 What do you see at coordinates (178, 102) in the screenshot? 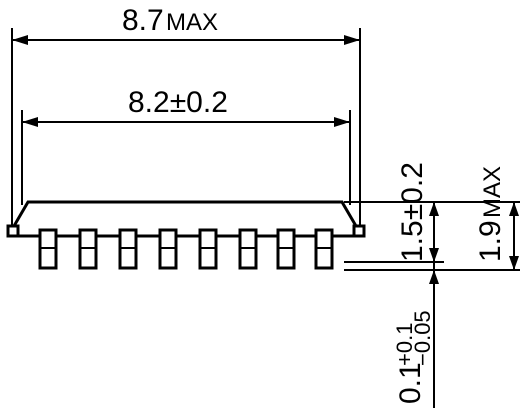
I see `body-length-label: 8.2±0.2` at bounding box center [178, 102].